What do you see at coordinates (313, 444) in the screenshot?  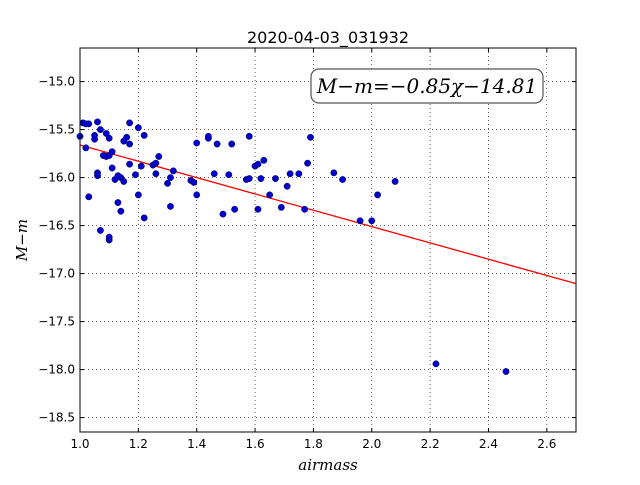 I see `x-tick-label: 1.8` at bounding box center [313, 444].